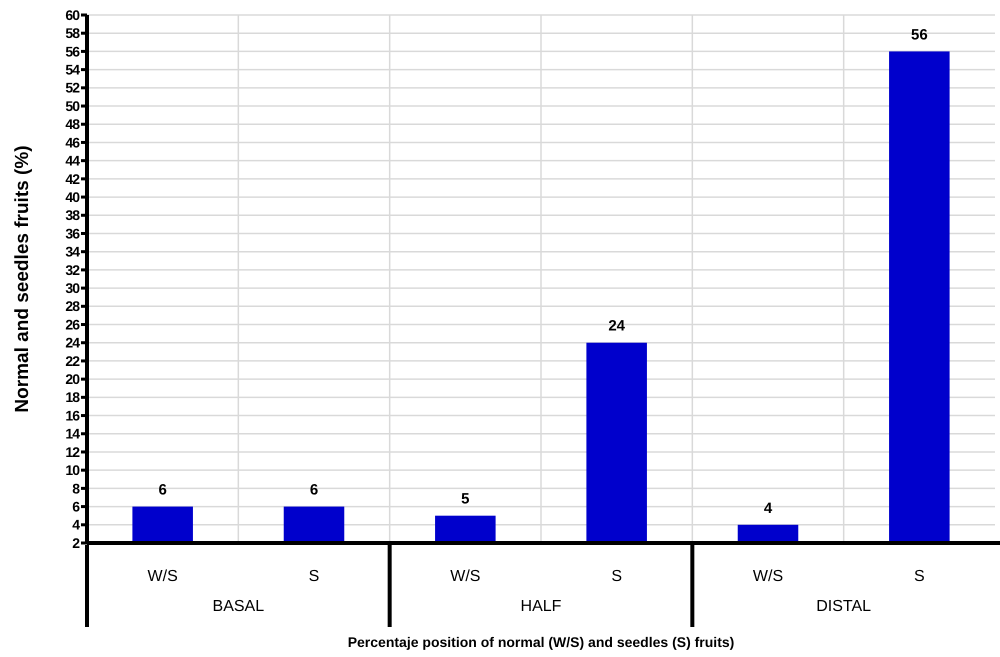 The width and height of the screenshot is (1000, 657). Describe the element at coordinates (617, 326) in the screenshot. I see `data-label: 24` at that location.